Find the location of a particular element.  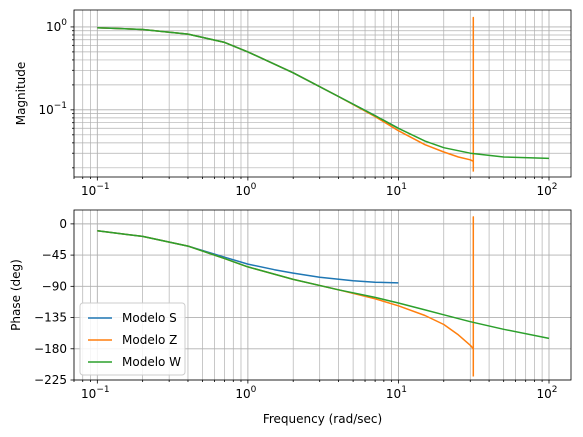

legend-box is located at coordinates (132, 339).